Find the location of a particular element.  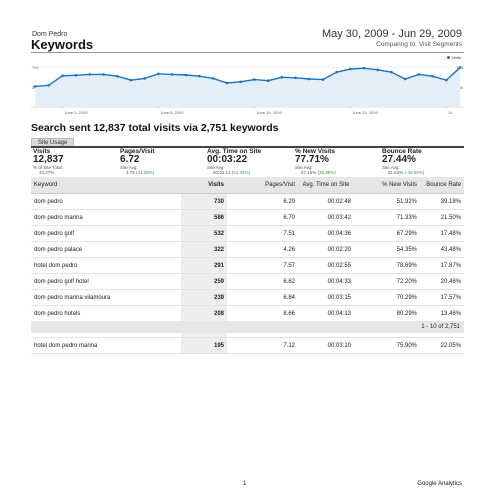

cell-visits: 586 is located at coordinates (204, 217).